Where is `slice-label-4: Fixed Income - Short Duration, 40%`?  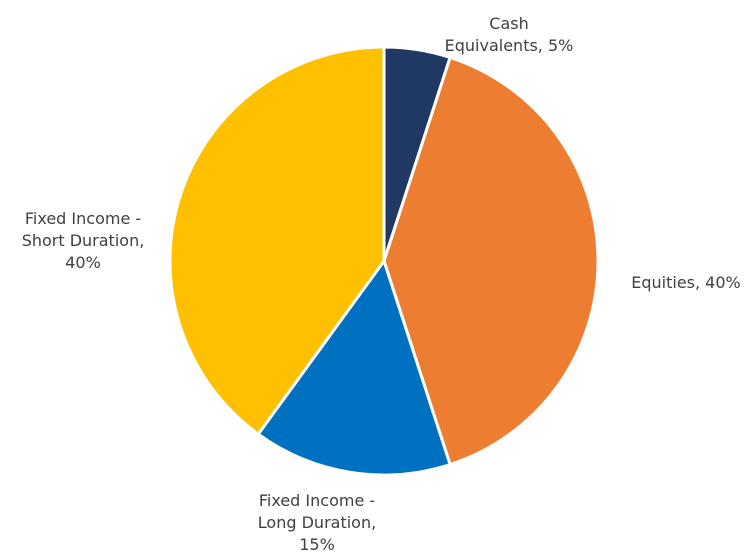 slice-label-4: Fixed Income - Short Duration, 40% is located at coordinates (83, 240).